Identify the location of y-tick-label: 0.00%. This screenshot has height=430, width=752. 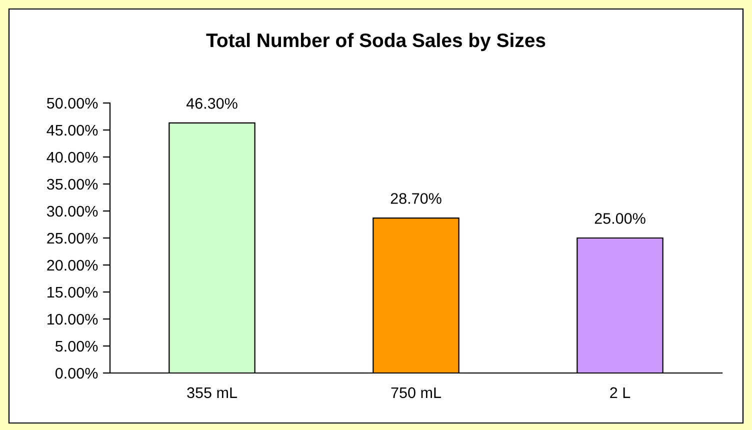
(76, 373).